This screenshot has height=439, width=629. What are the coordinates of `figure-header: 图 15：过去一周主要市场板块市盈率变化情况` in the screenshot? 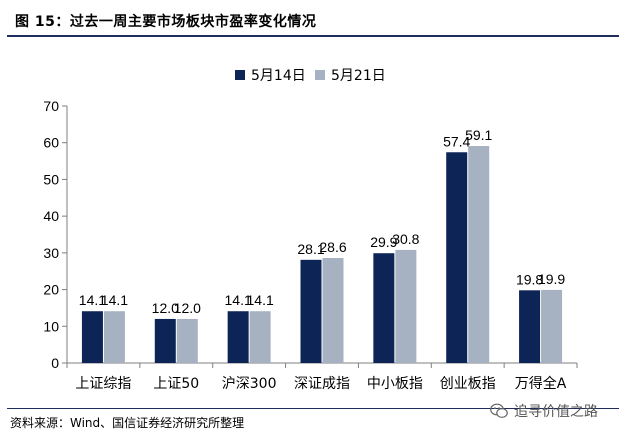 It's located at (313, 23).